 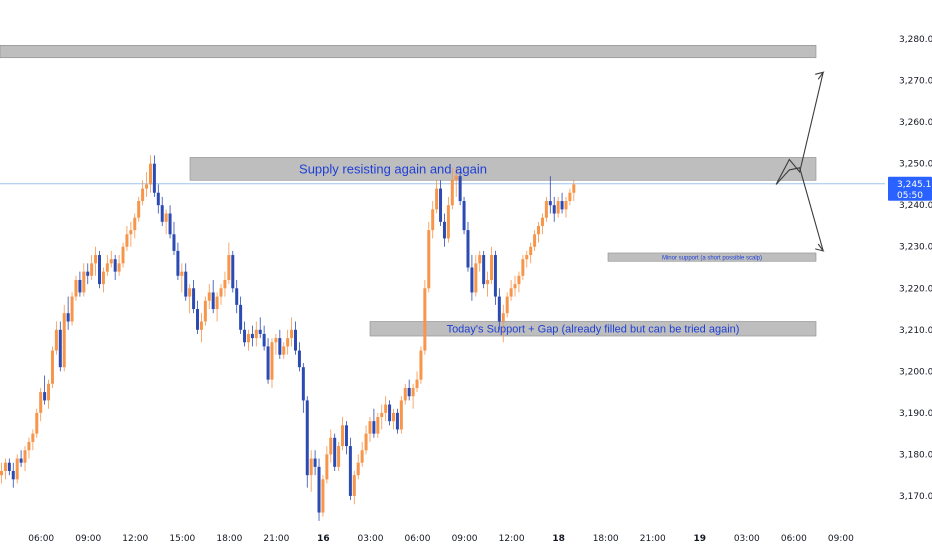 What do you see at coordinates (606, 539) in the screenshot?
I see `x-tick-label: 18:00` at bounding box center [606, 539].